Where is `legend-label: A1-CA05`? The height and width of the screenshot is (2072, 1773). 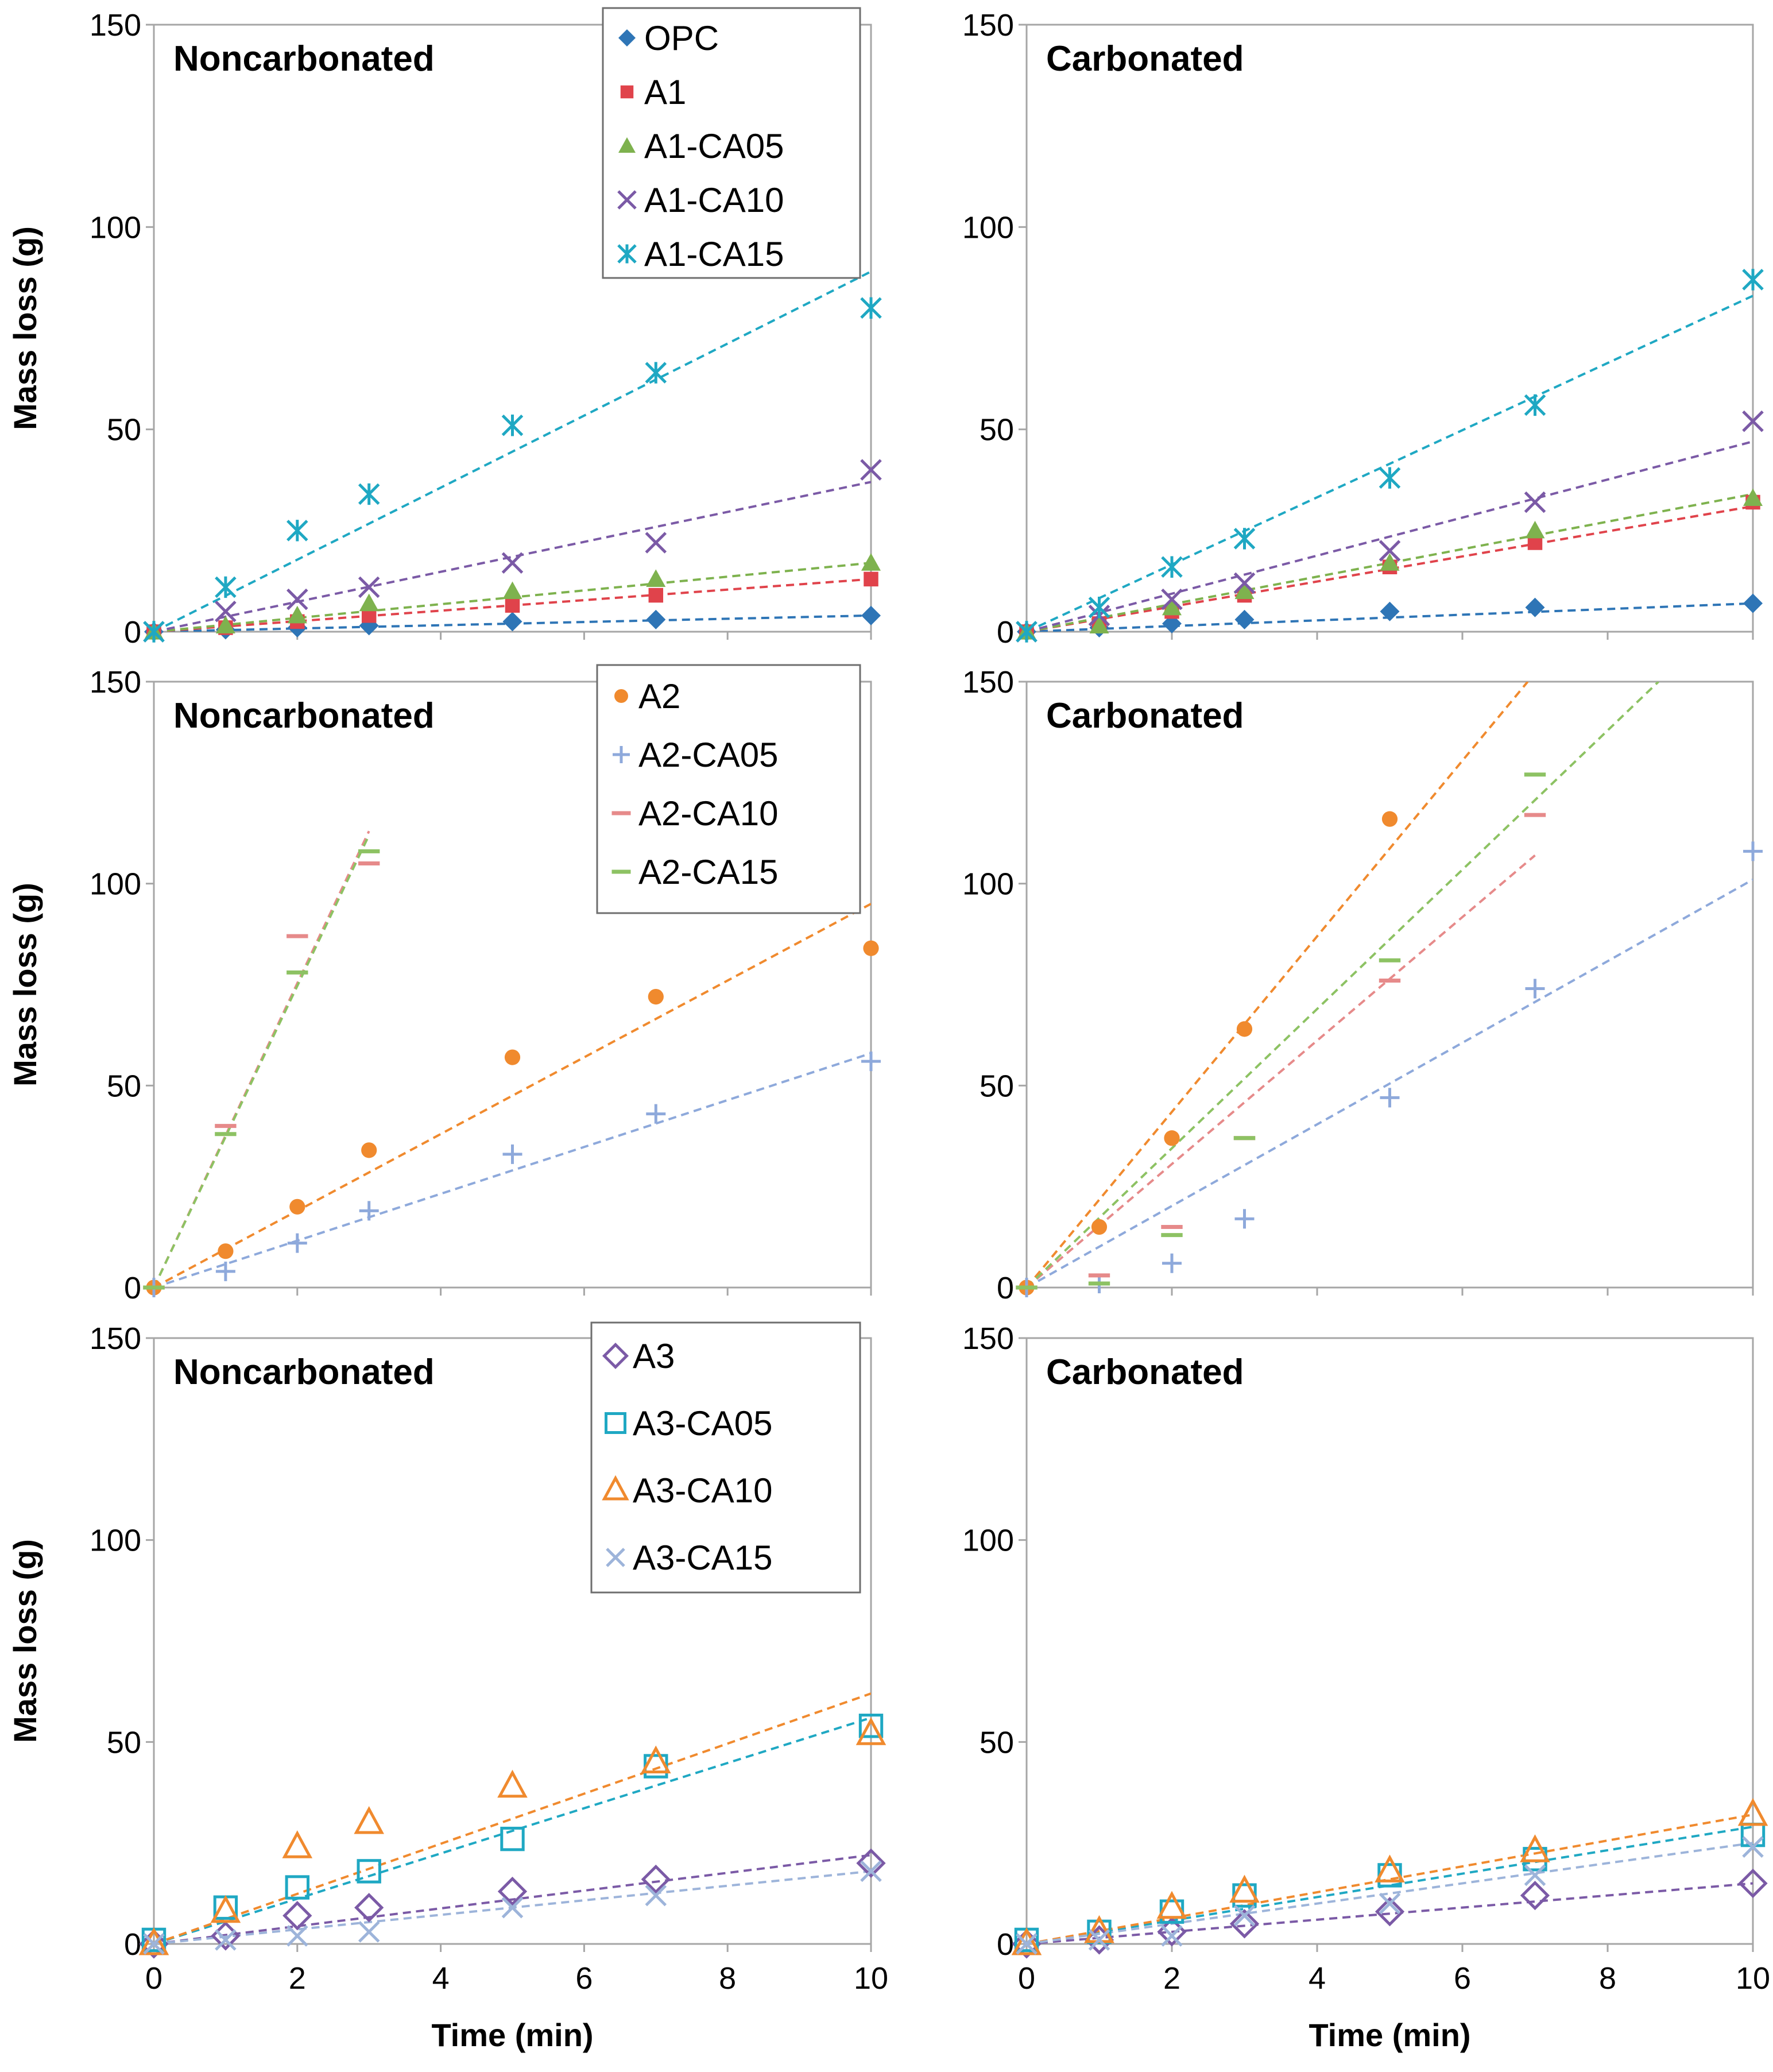 legend-label: A1-CA05 is located at coordinates (714, 146).